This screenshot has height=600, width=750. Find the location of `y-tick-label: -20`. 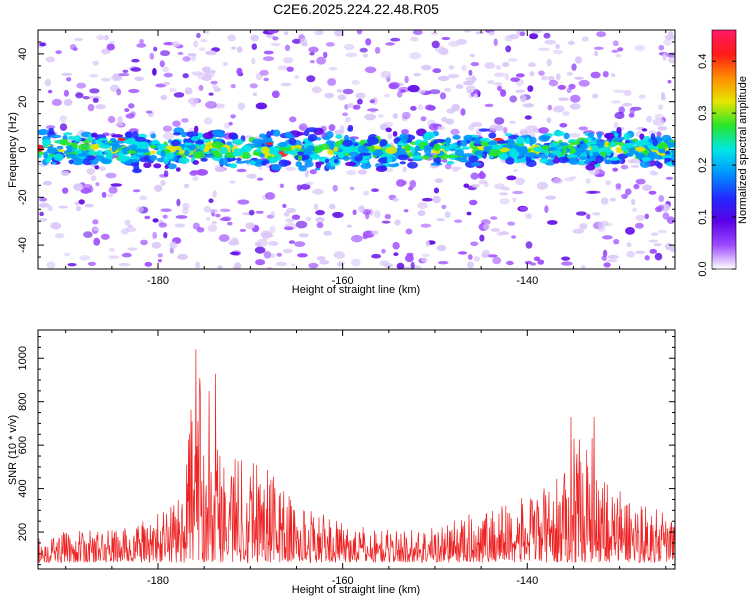

y-tick-label: -20 is located at coordinates (23, 197).